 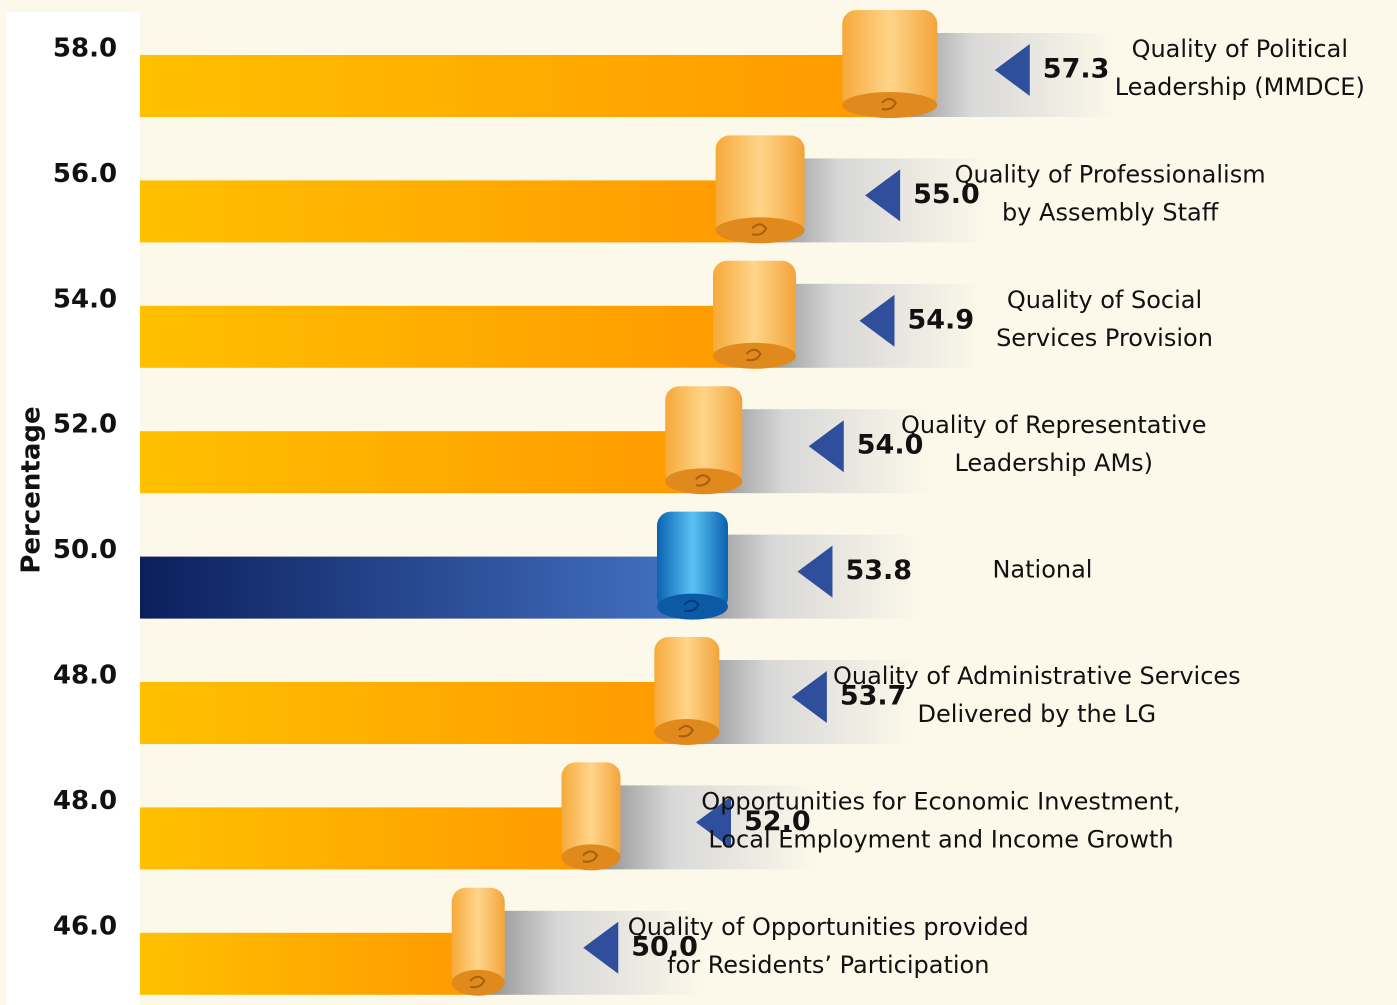 I want to click on value-label: 54.9, so click(x=940, y=319).